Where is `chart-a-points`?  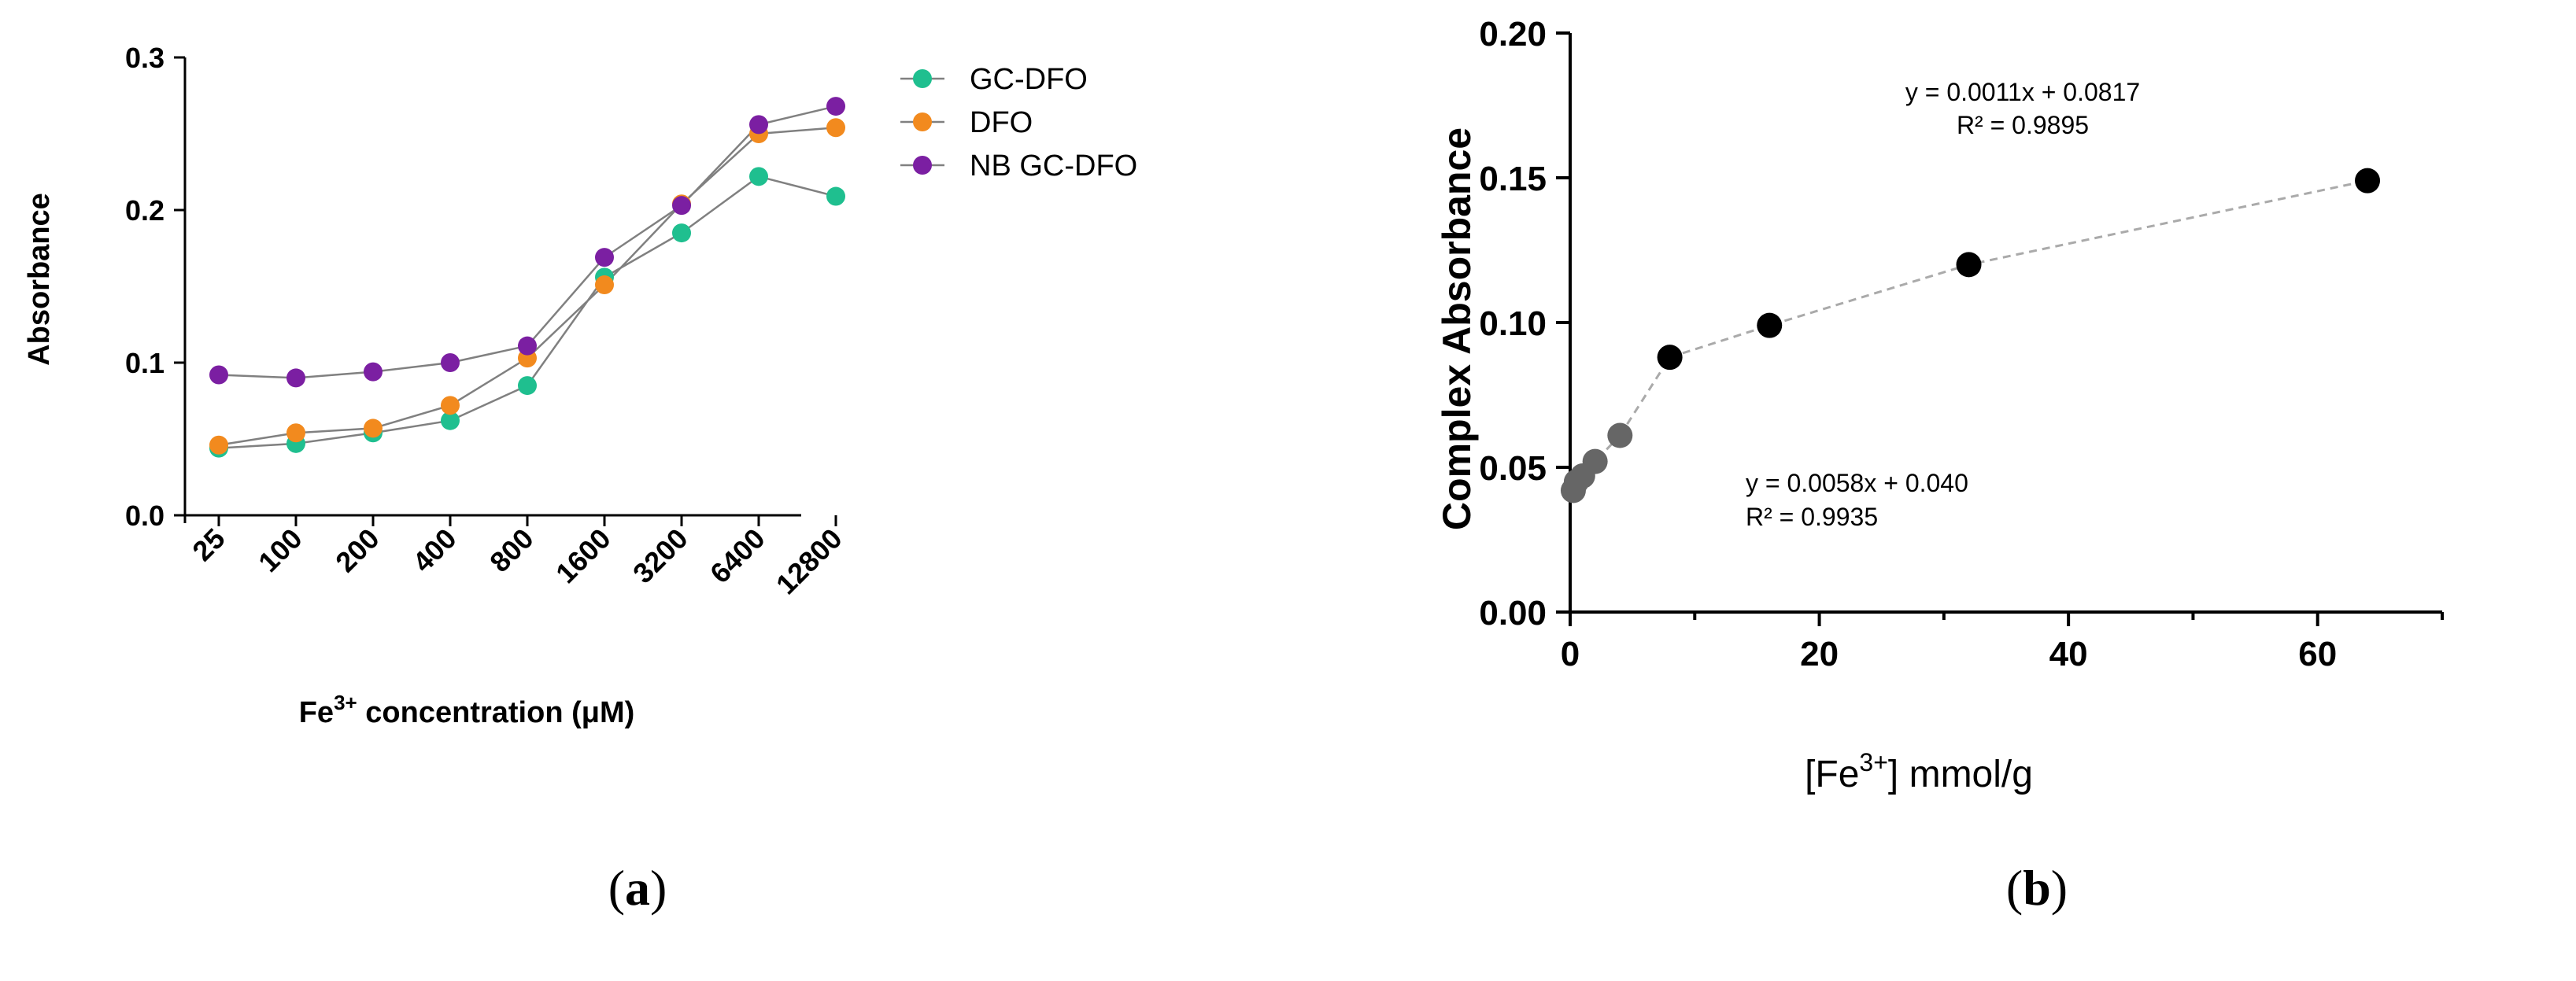
chart-a-points is located at coordinates (527, 277).